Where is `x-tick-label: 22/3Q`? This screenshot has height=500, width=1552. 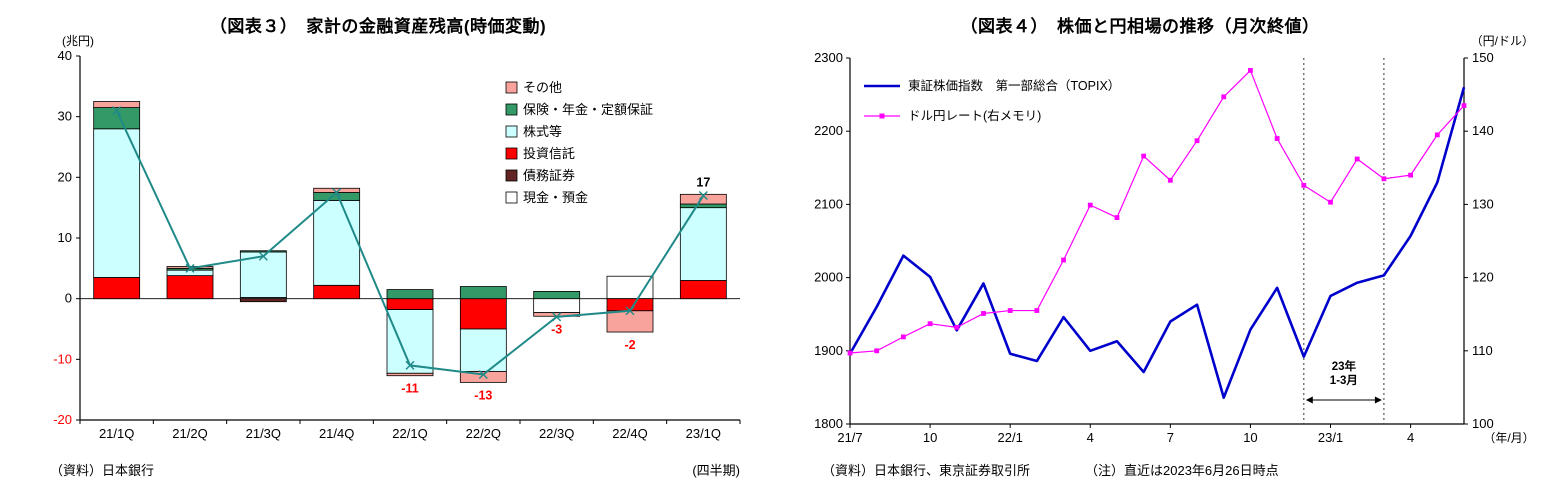
x-tick-label: 22/3Q is located at coordinates (556, 433).